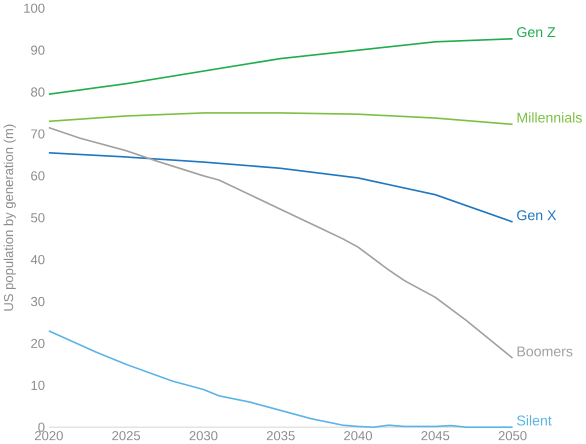 The image size is (586, 444). Describe the element at coordinates (34, 8) in the screenshot. I see `y-tick-label: 100` at that location.